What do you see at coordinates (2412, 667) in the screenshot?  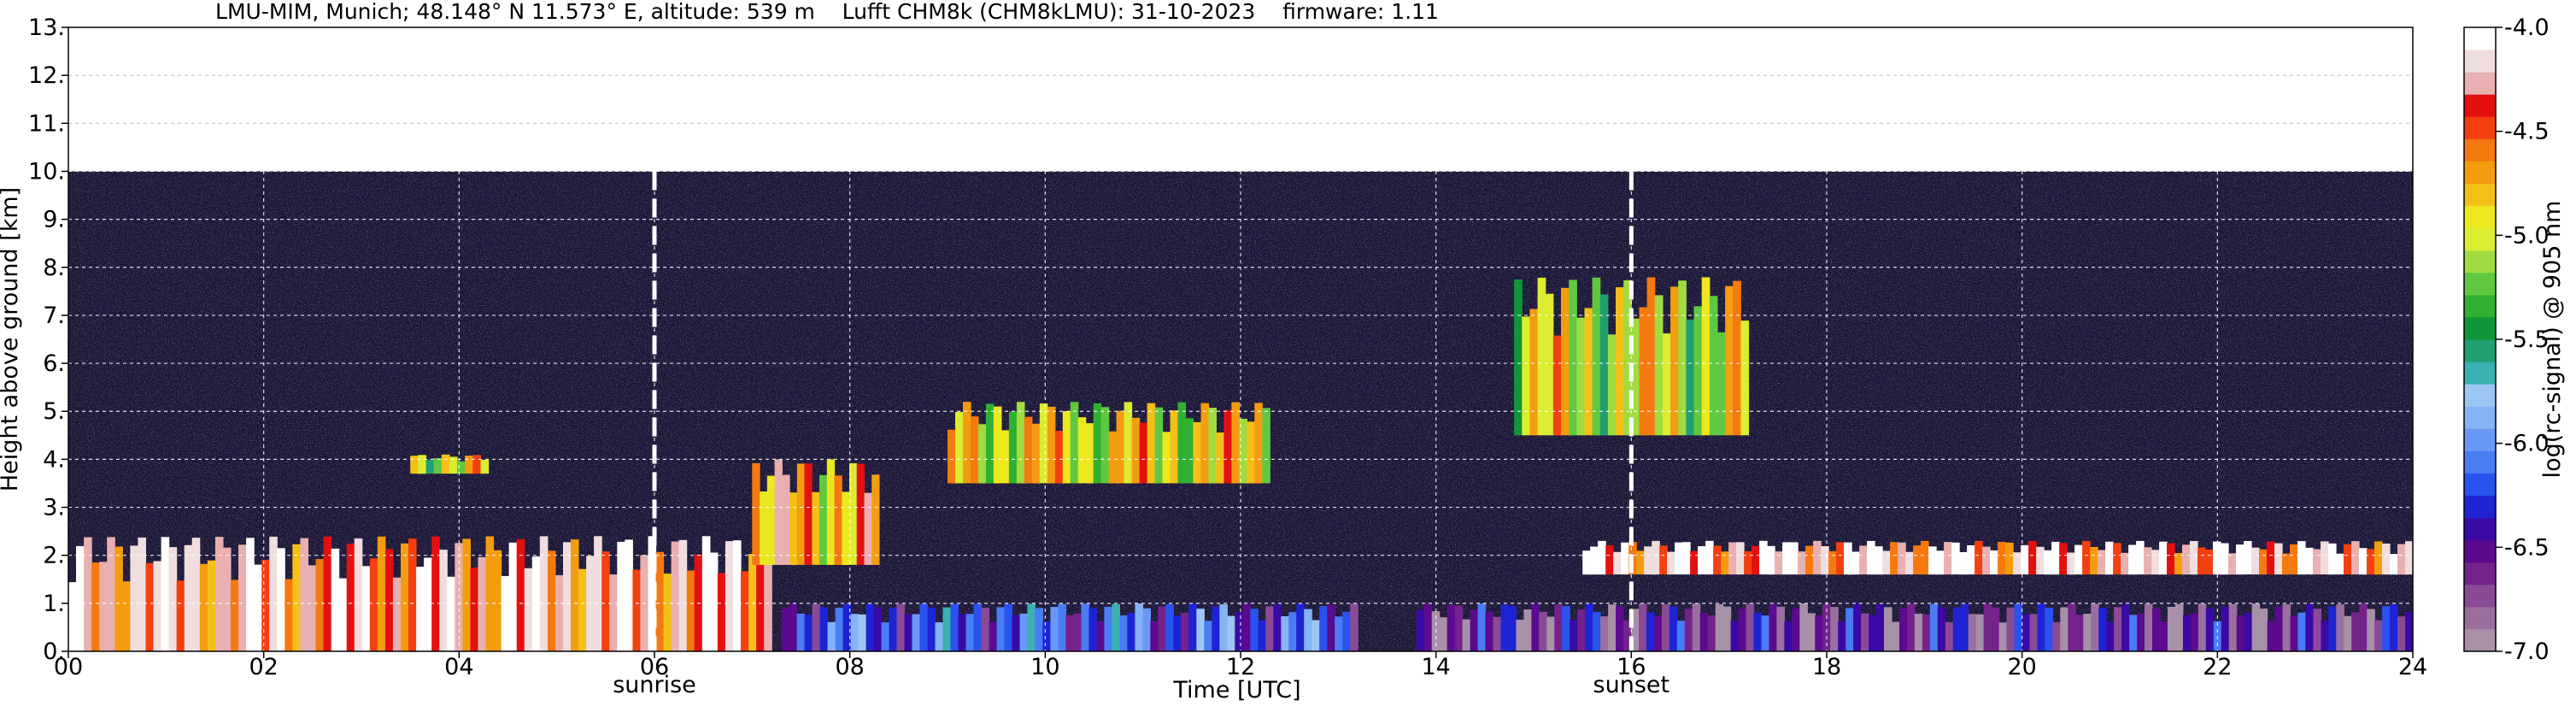 I see `x-tick-label: 24` at bounding box center [2412, 667].